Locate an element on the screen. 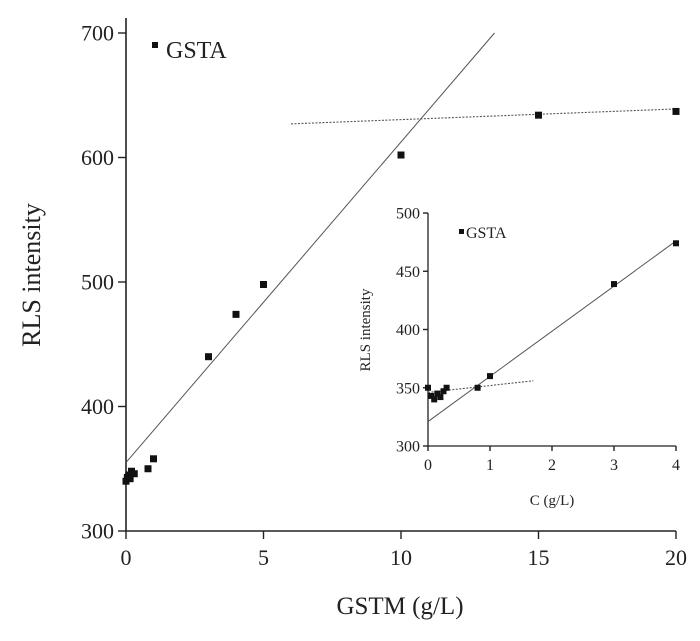 The width and height of the screenshot is (700, 641). inset-fit-line-solid is located at coordinates (552, 331).